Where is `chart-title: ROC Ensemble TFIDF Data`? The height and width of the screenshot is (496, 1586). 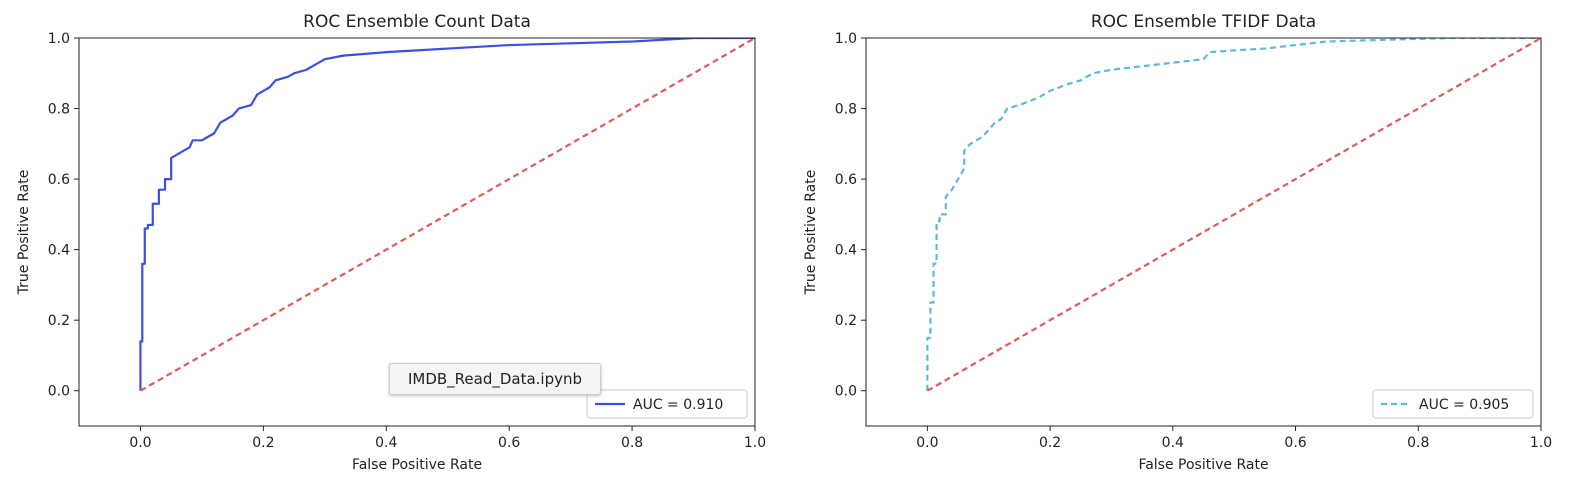 chart-title: ROC Ensemble TFIDF Data is located at coordinates (1203, 22).